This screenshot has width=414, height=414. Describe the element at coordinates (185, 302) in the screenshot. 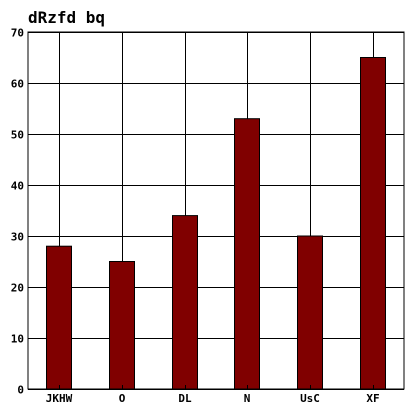

I see `bar-dl` at that location.